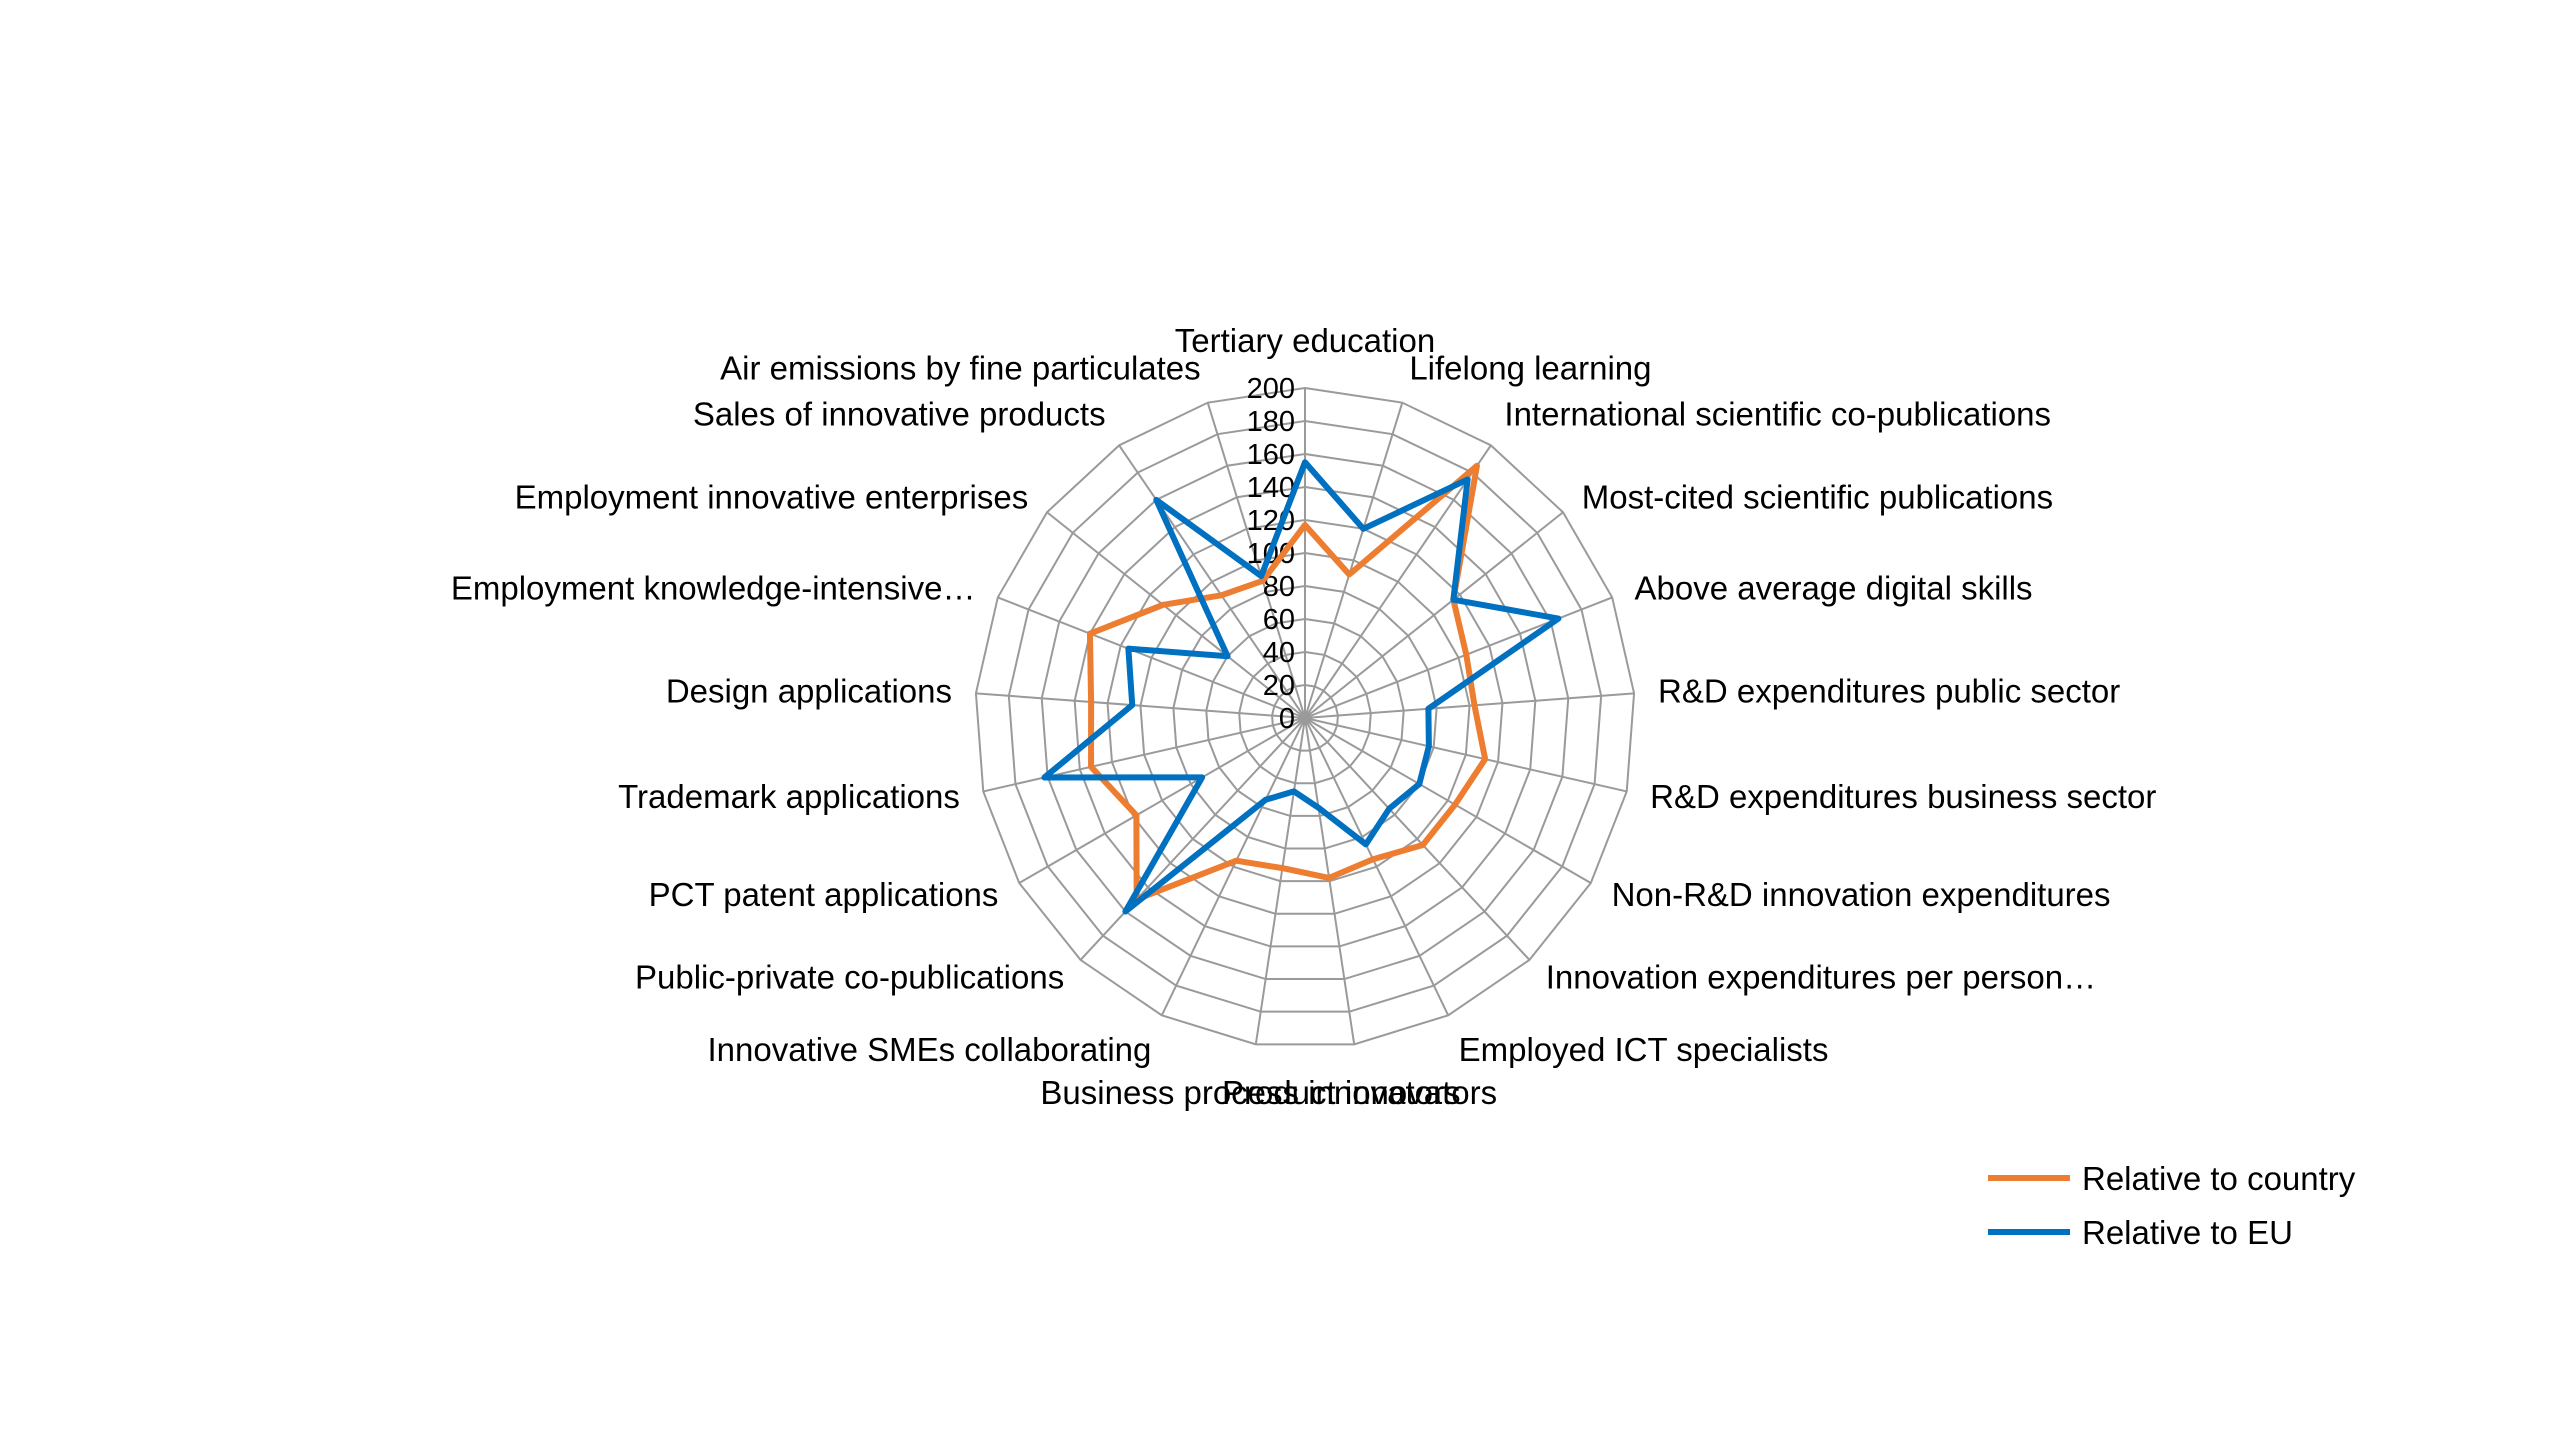  Describe the element at coordinates (899, 414) in the screenshot. I see `category-label: Sales of innovative products` at that location.